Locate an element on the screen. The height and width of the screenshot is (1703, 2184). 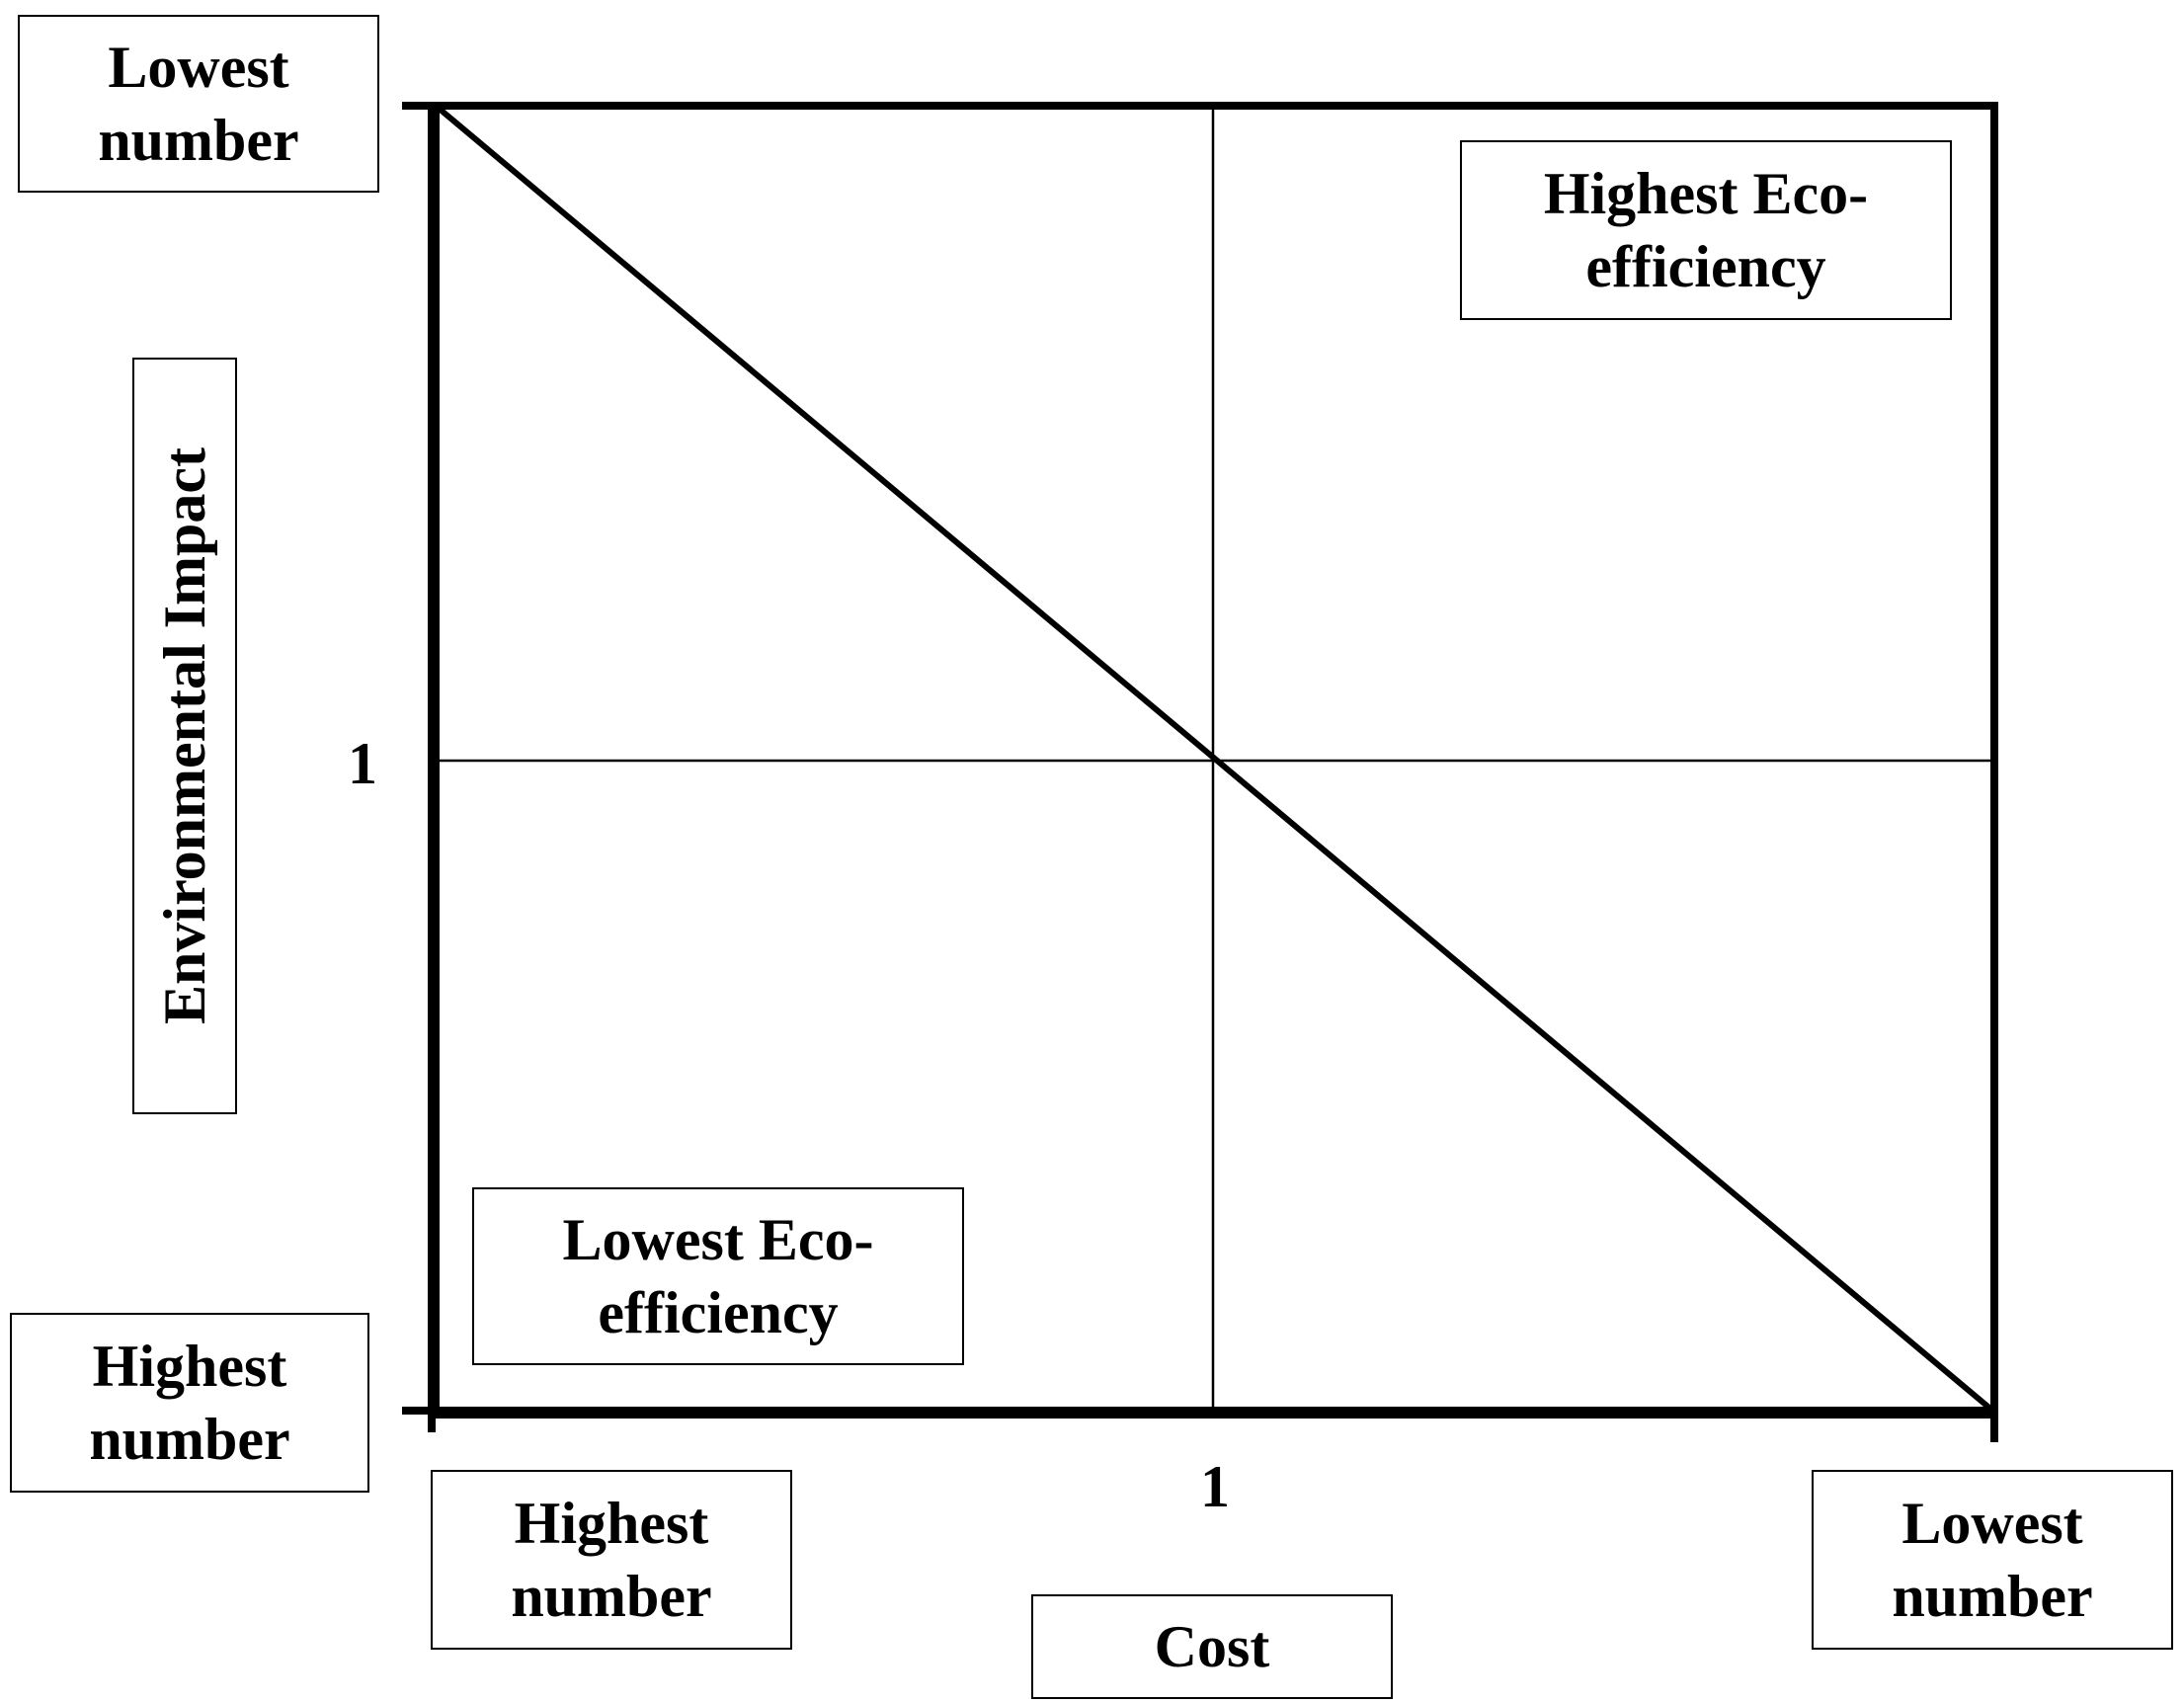
x-axis-left-label-line1: Highest is located at coordinates (611, 1524).